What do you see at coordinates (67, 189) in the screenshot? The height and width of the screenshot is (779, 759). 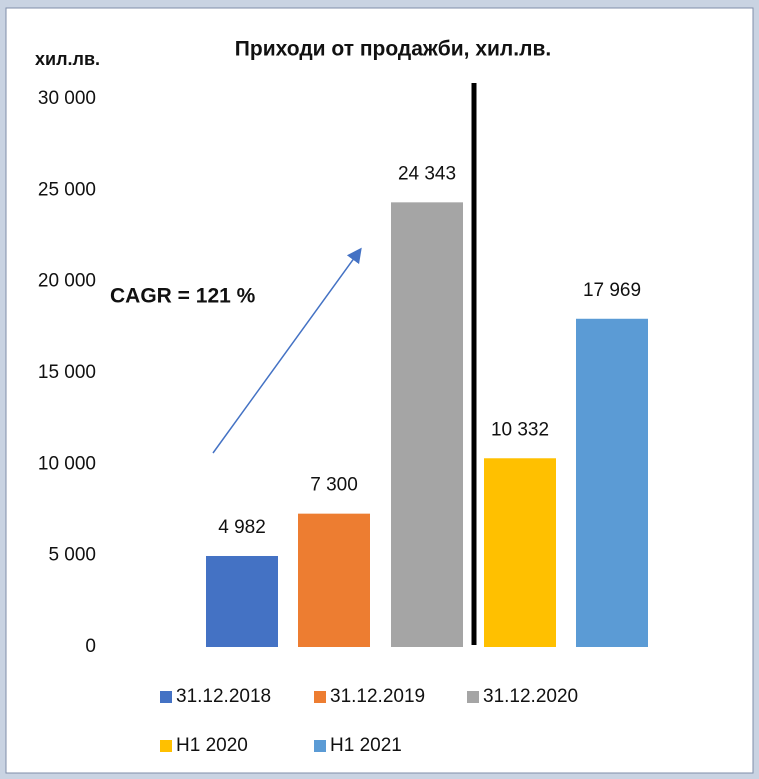 I see `y-tick-label: 25 000` at bounding box center [67, 189].